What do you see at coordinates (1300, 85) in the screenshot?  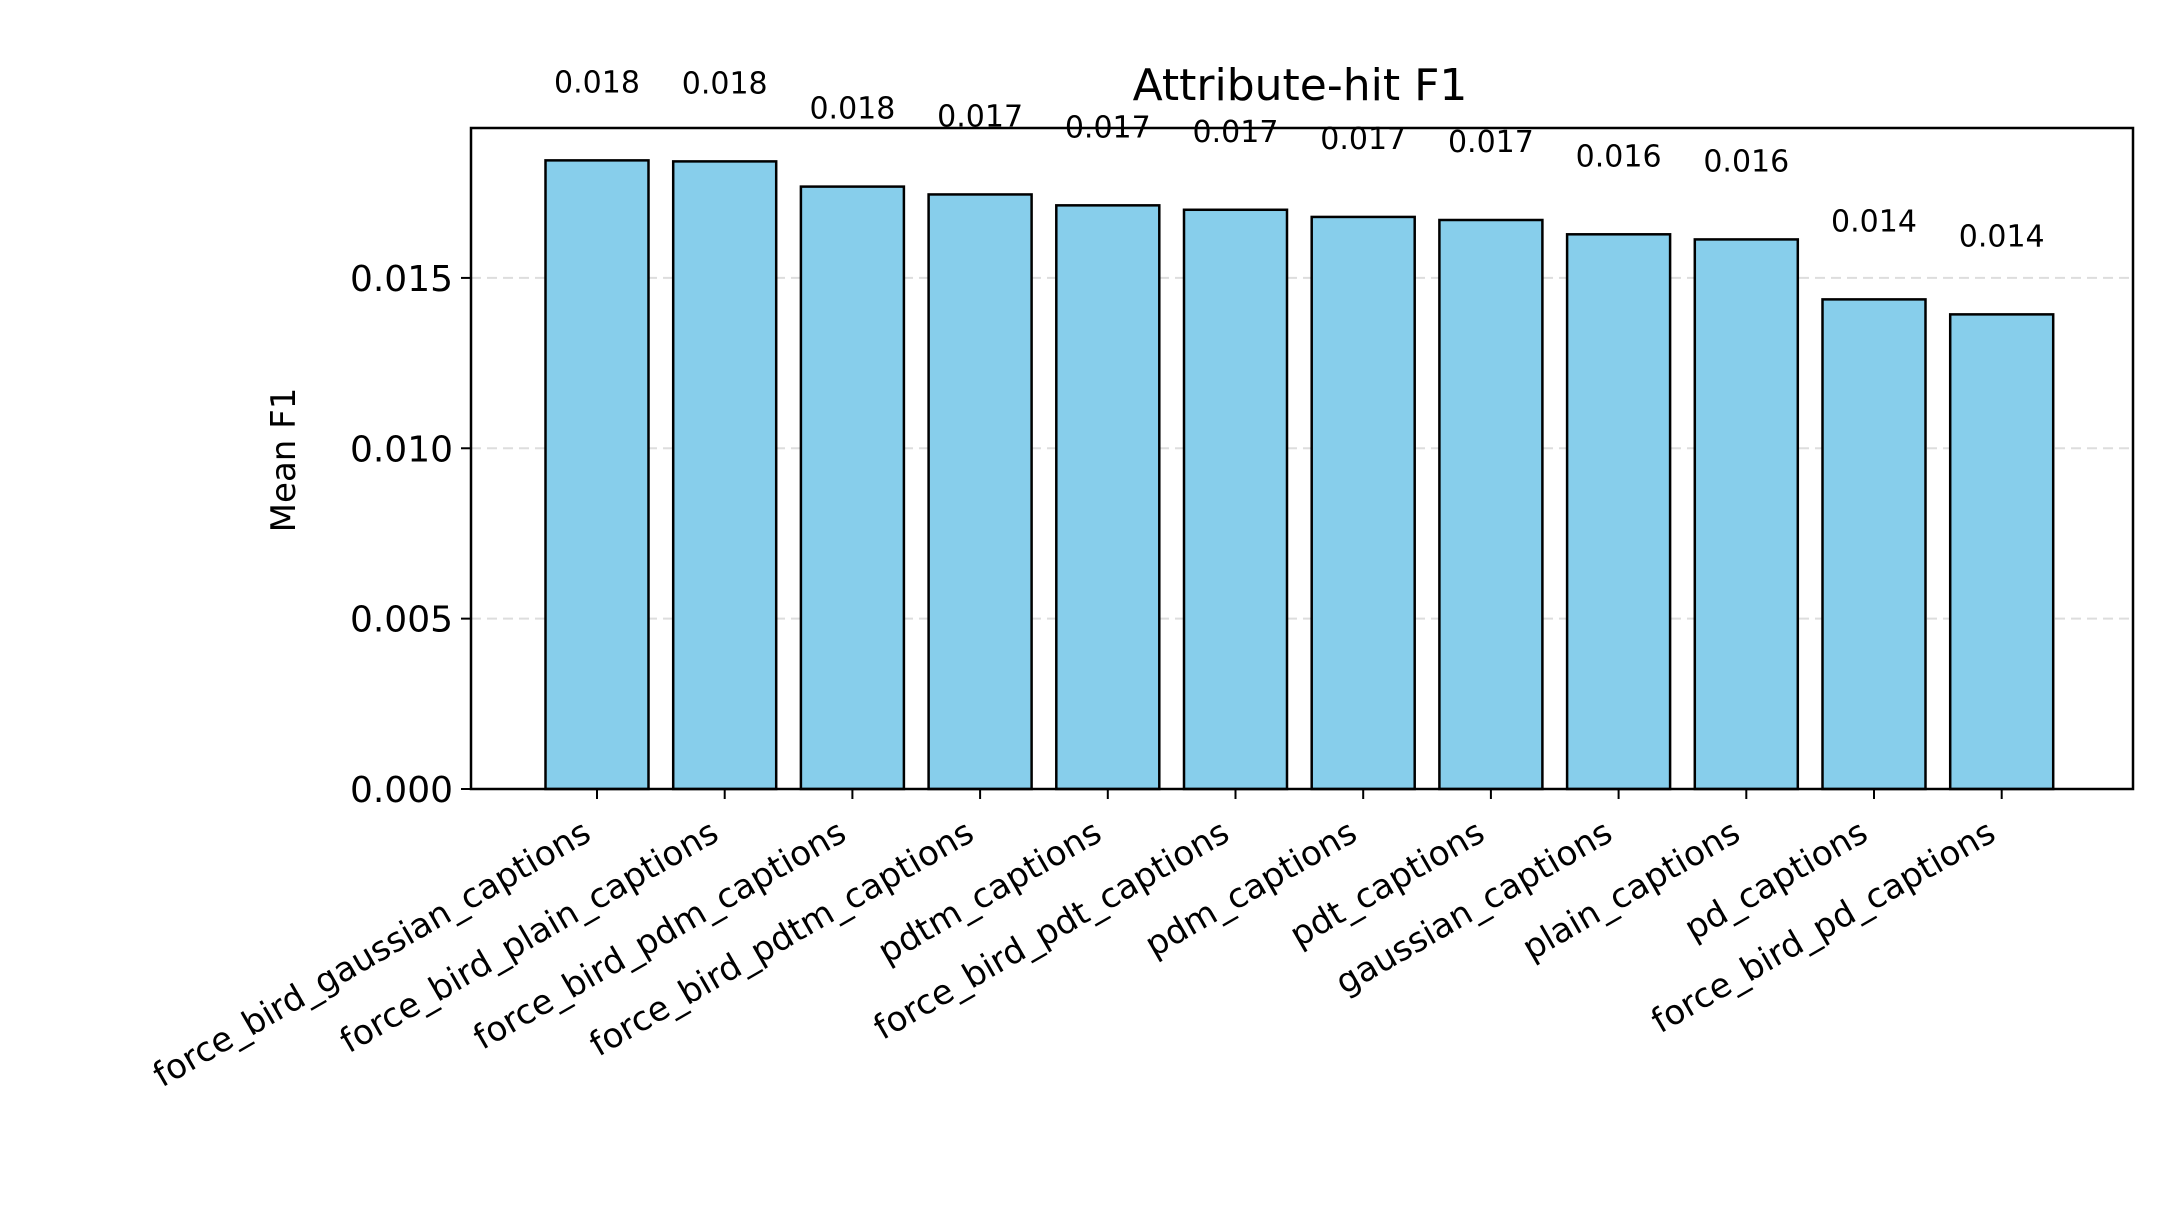 I see `chart-title: Attribute-hit F1` at bounding box center [1300, 85].